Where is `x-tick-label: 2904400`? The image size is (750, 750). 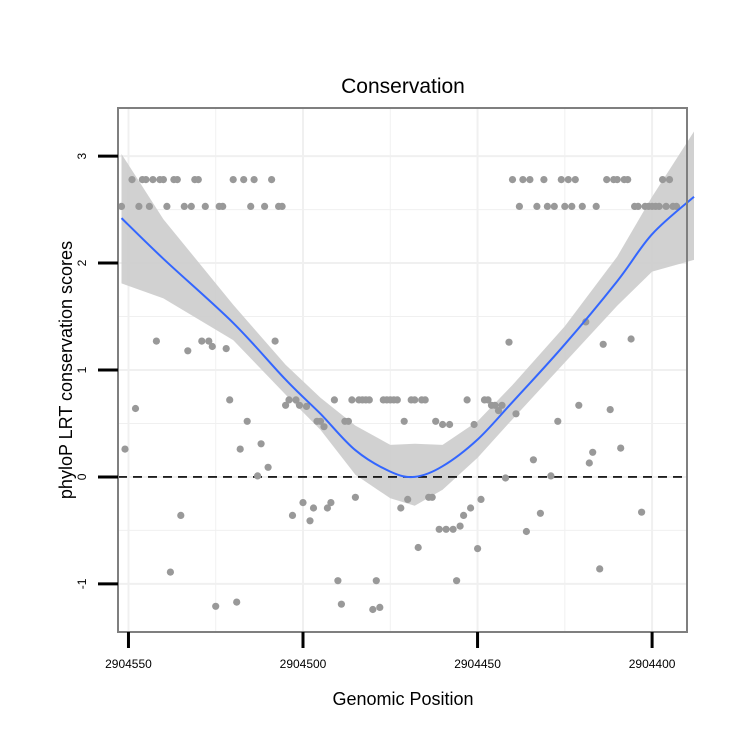
x-tick-label: 2904400 is located at coordinates (652, 664).